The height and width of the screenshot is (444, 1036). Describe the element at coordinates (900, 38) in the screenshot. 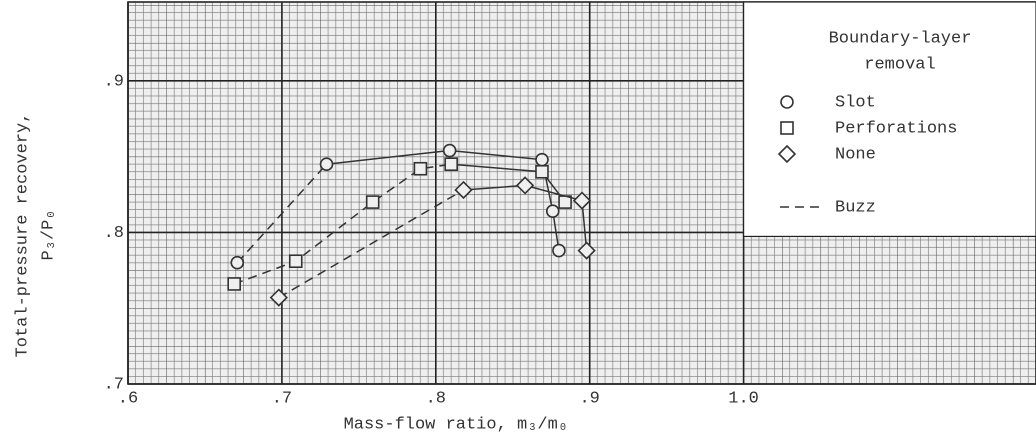

I see `legend-title: Boundary-layer` at that location.